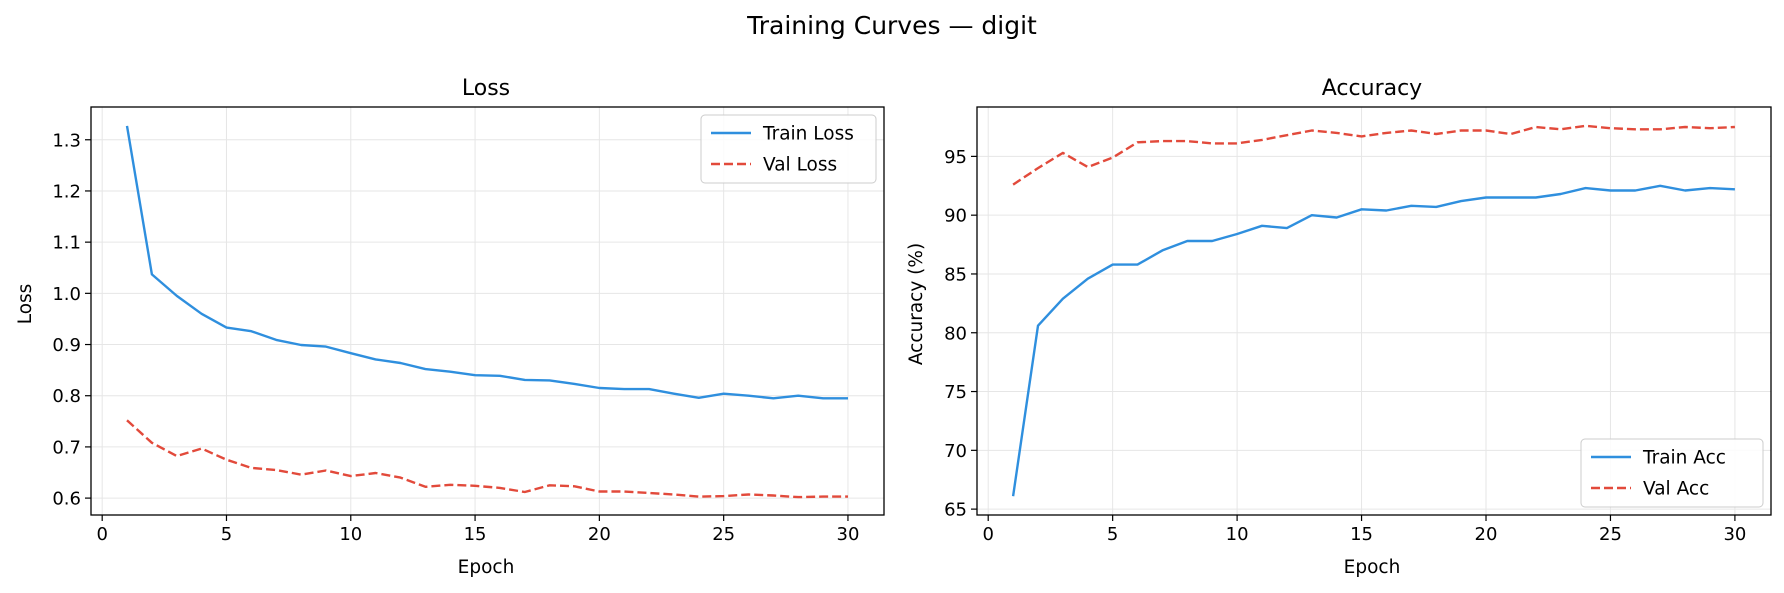  What do you see at coordinates (66, 140) in the screenshot?
I see `loss-y-tick-label: 1.3` at bounding box center [66, 140].